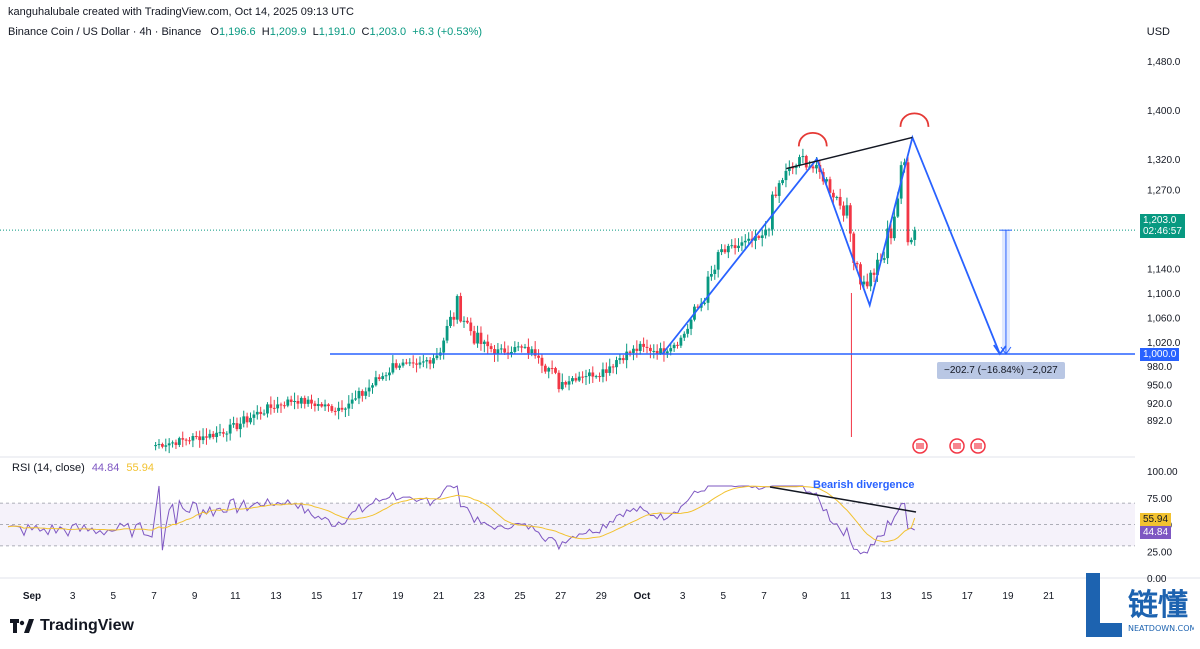  I want to click on brand-name: TradingView, so click(87, 625).